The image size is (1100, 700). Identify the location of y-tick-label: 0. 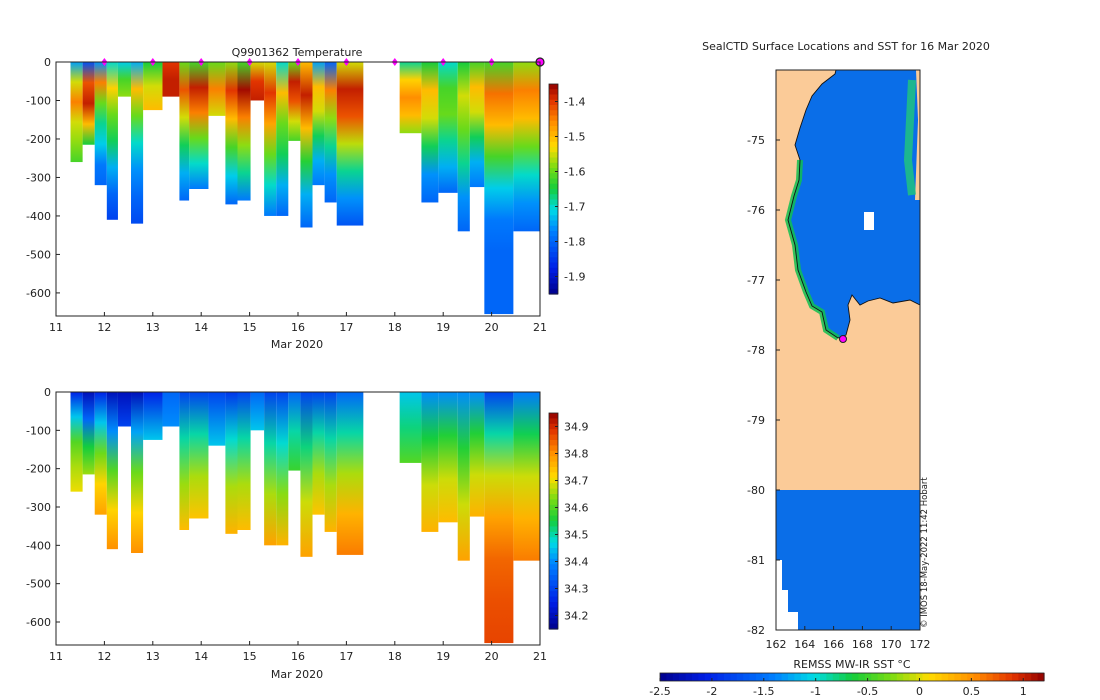
(47, 392).